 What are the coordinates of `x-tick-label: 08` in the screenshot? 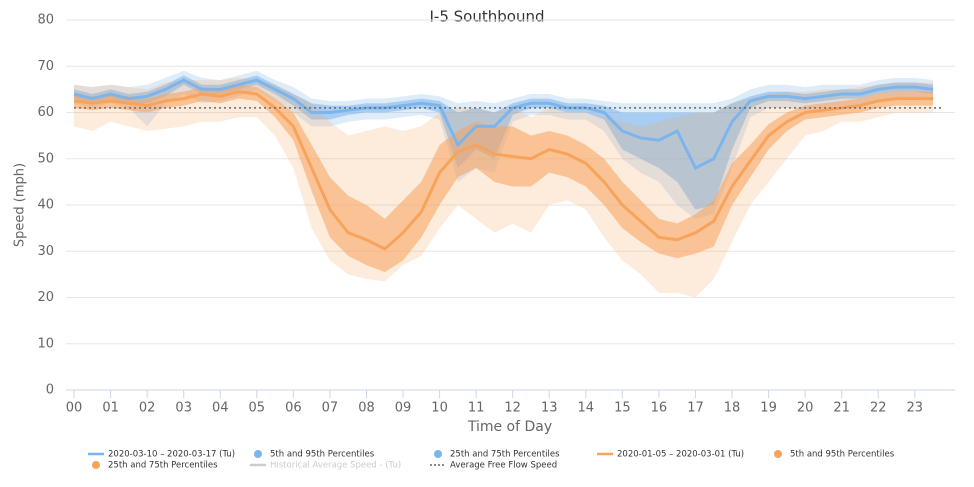 It's located at (366, 408).